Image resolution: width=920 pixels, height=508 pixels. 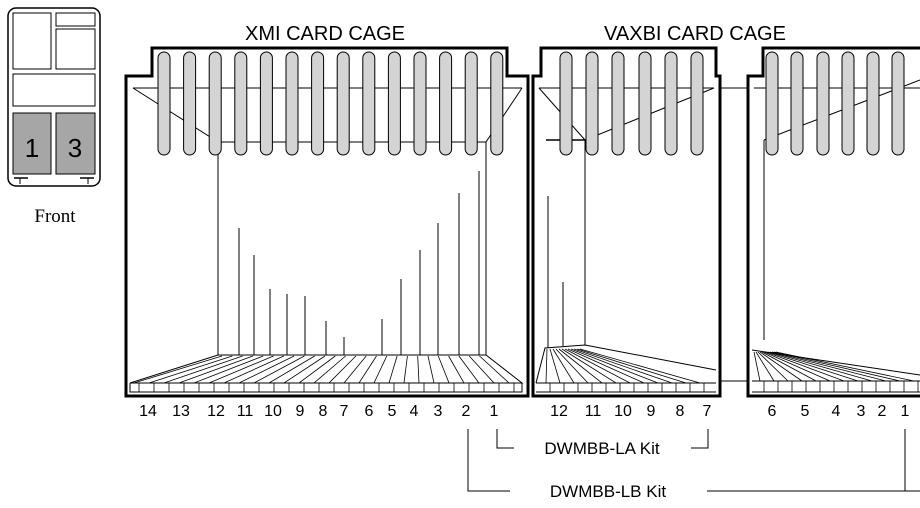 I want to click on vaxbi-slot-number: 11, so click(x=593, y=411).